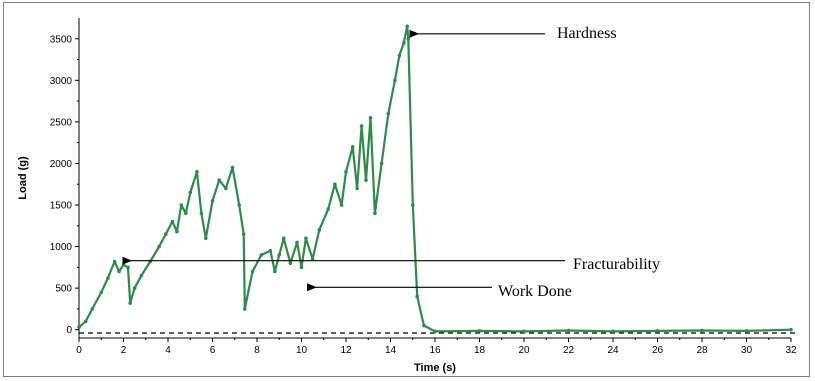  Describe the element at coordinates (168, 350) in the screenshot. I see `x-tick-label: 4` at that location.